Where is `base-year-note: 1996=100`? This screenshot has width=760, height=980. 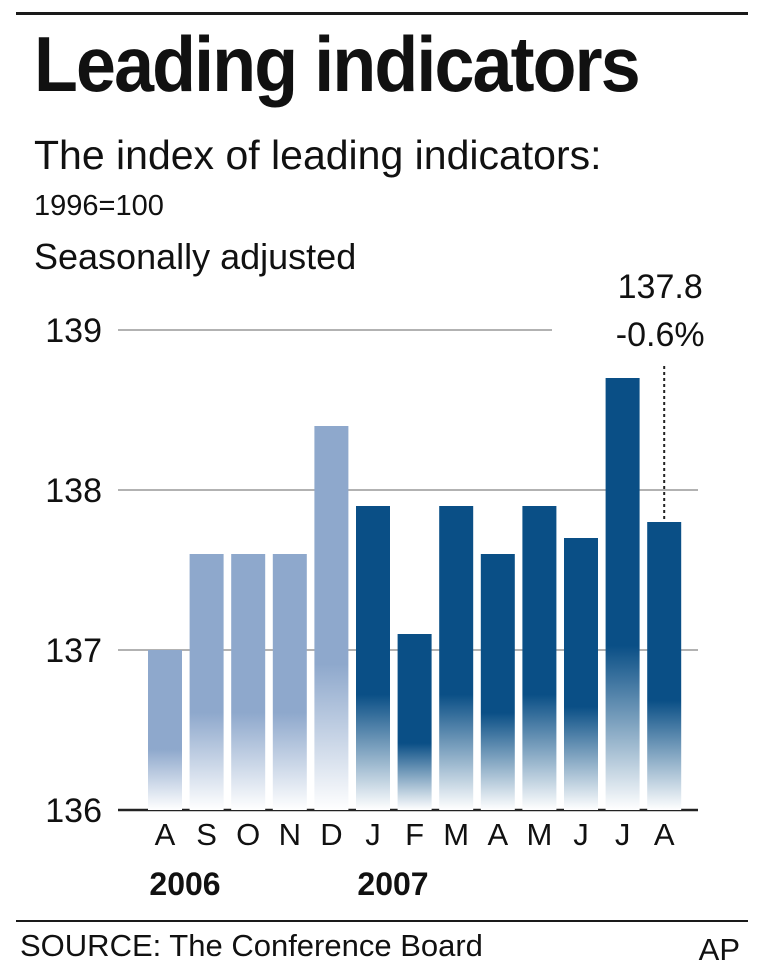 base-year-note: 1996=100 is located at coordinates (99, 206).